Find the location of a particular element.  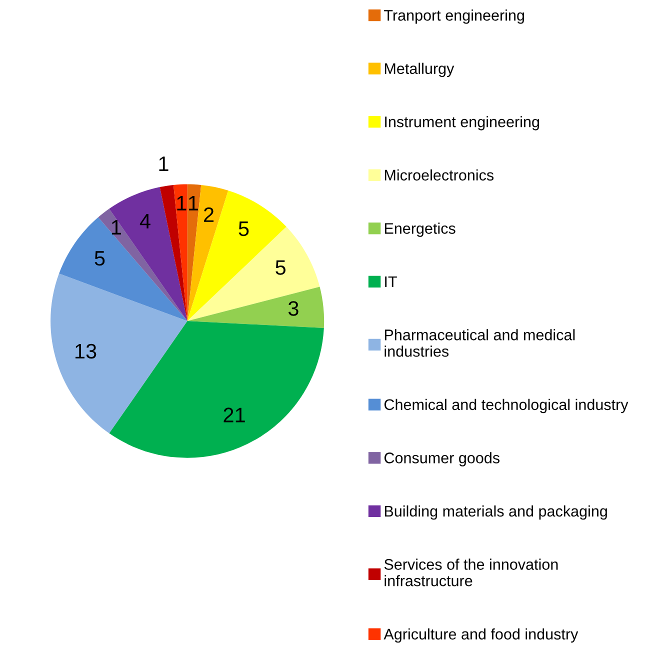

legend-label: Metallurgy is located at coordinates (419, 70).